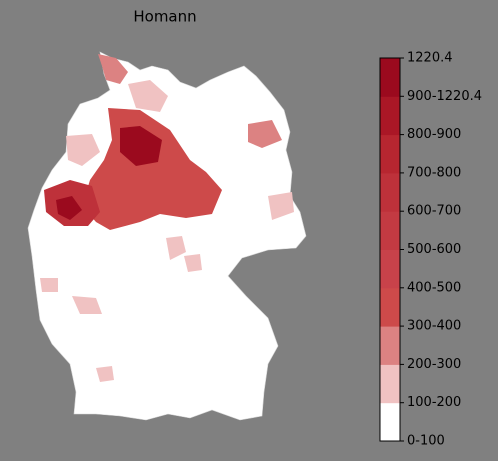 This screenshot has width=498, height=461. Describe the element at coordinates (434, 249) in the screenshot. I see `colorbar-label: 500-600` at that location.